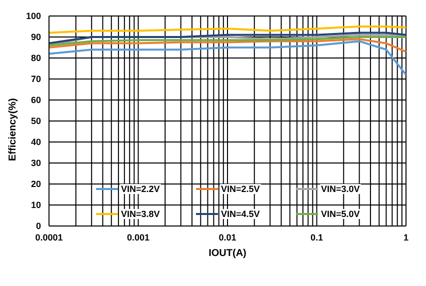 The image size is (426, 286). What do you see at coordinates (13, 129) in the screenshot?
I see `y-axis-title: Efficiency(%)` at bounding box center [13, 129].